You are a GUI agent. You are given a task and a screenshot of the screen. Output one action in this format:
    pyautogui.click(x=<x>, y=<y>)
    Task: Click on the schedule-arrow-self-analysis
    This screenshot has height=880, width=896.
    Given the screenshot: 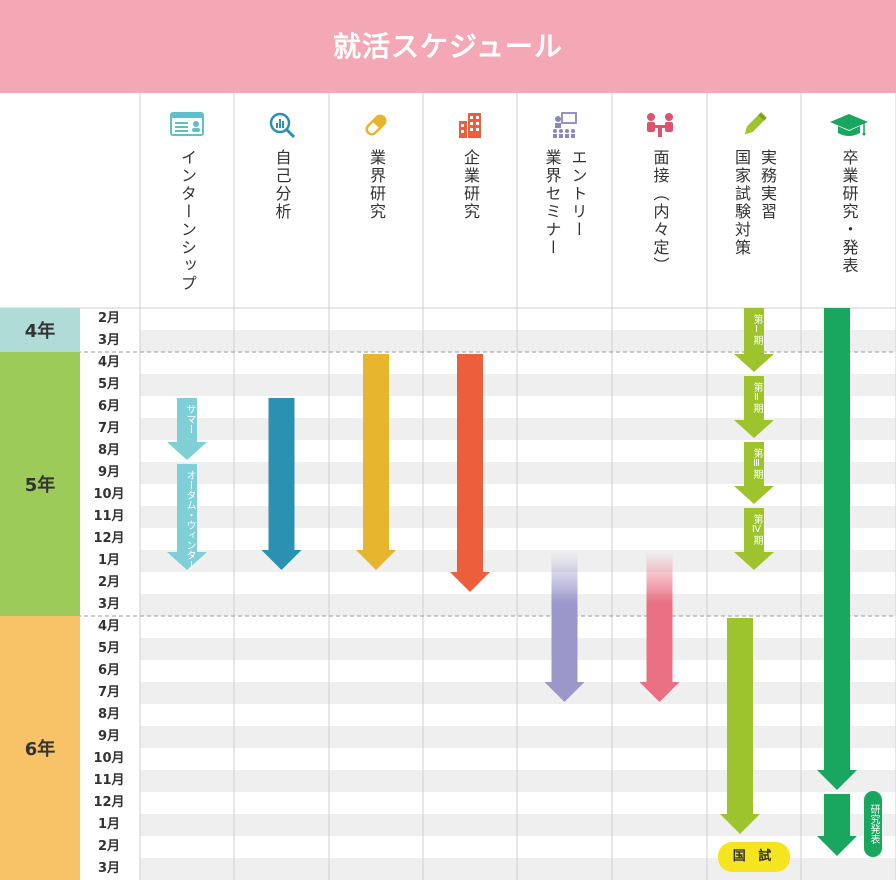 What is the action you would take?
    pyautogui.click(x=281, y=484)
    